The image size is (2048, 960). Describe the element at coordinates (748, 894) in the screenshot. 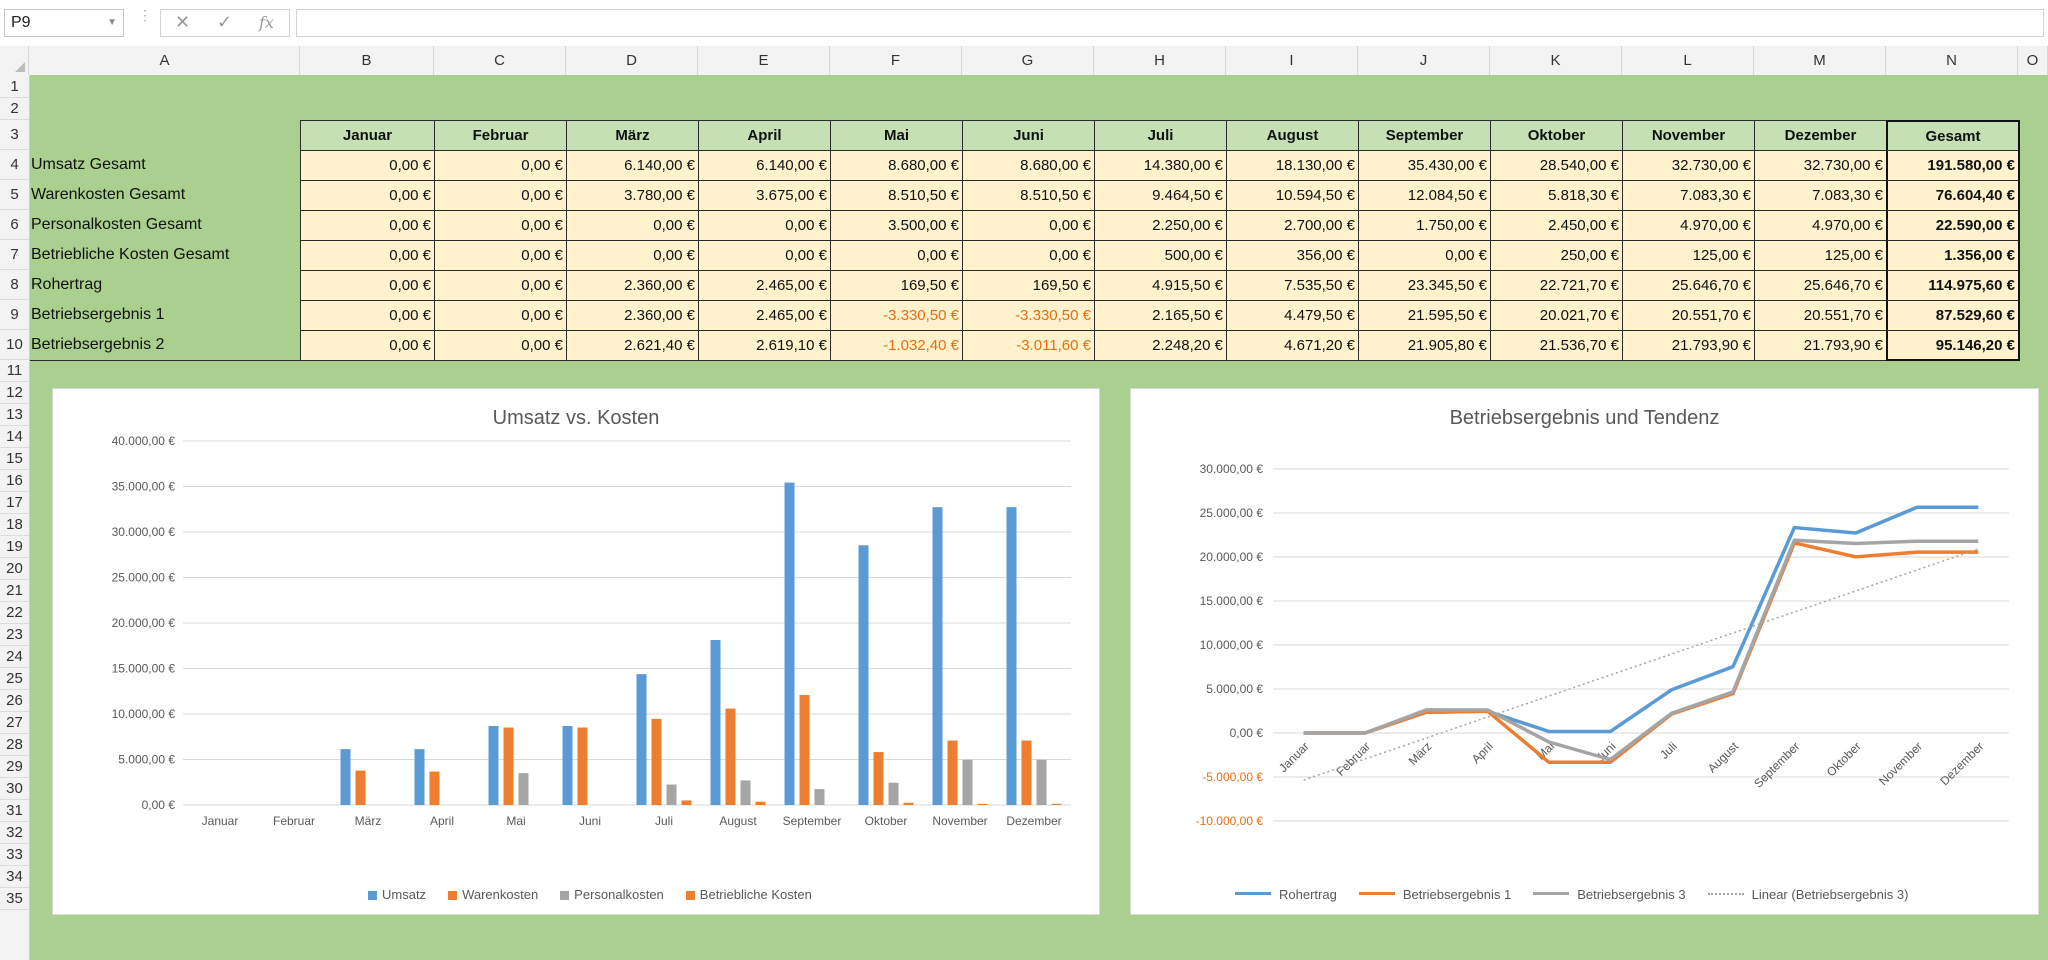

I see `legend-item: Betriebliche Kosten` at that location.